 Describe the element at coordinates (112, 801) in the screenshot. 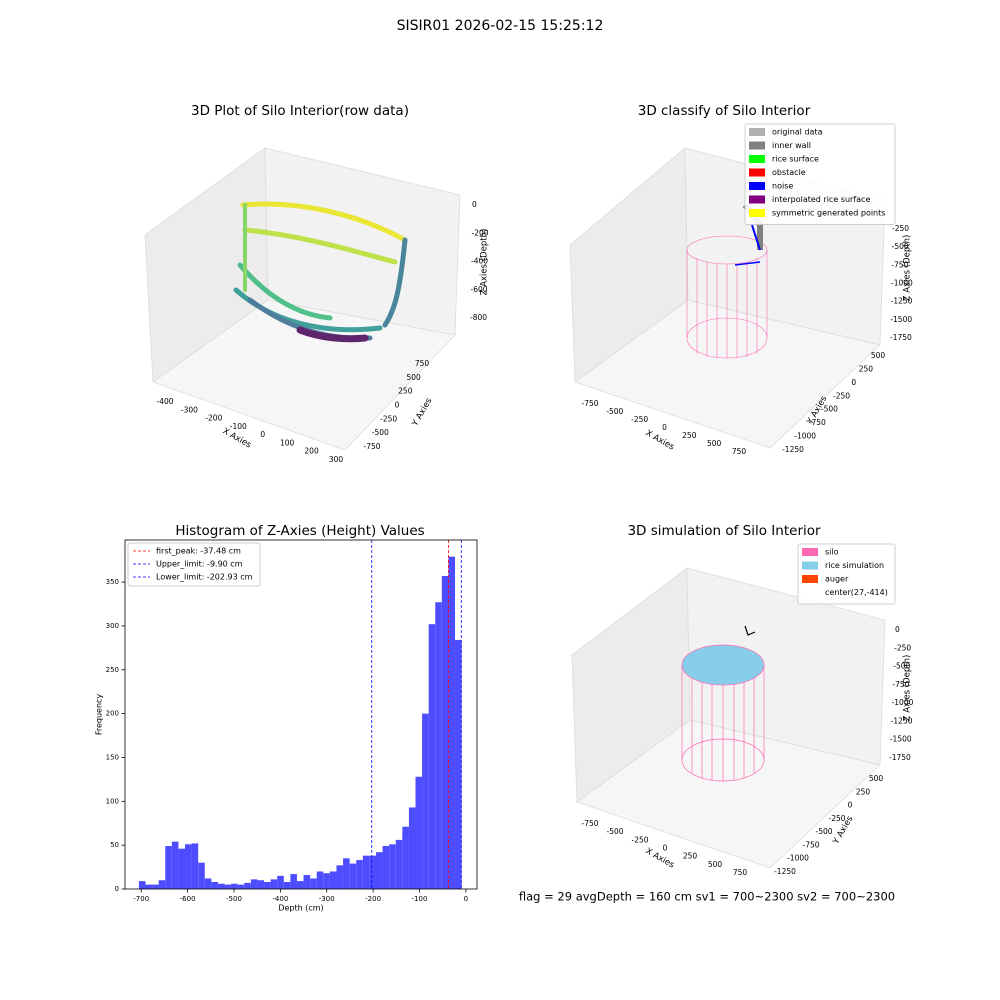

I see `y-tick-label: 100` at that location.